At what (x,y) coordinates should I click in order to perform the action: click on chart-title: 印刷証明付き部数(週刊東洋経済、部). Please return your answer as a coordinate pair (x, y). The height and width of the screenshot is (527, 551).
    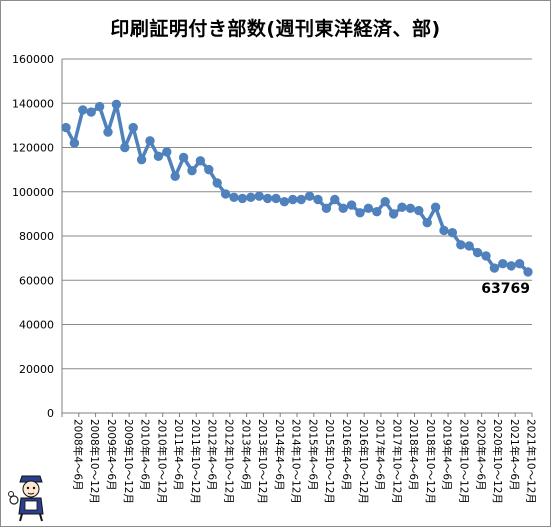
    Looking at the image, I should click on (275, 29).